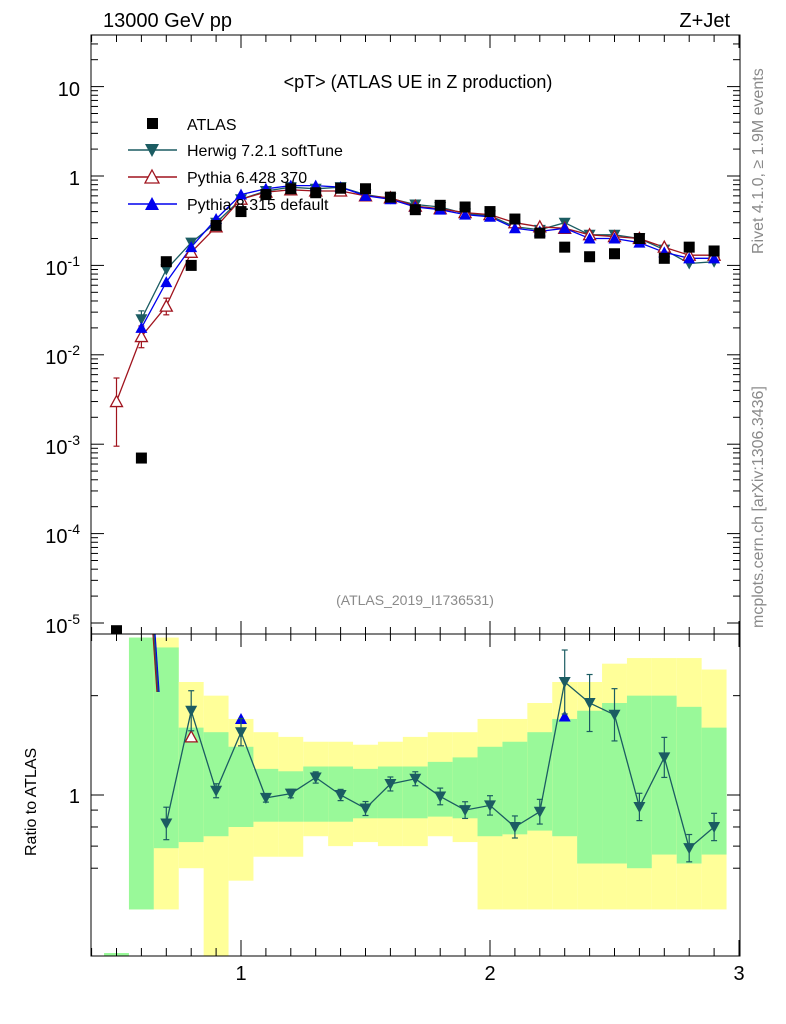 The width and height of the screenshot is (786, 1024). I want to click on ratio-band-outer, so click(216, 903).